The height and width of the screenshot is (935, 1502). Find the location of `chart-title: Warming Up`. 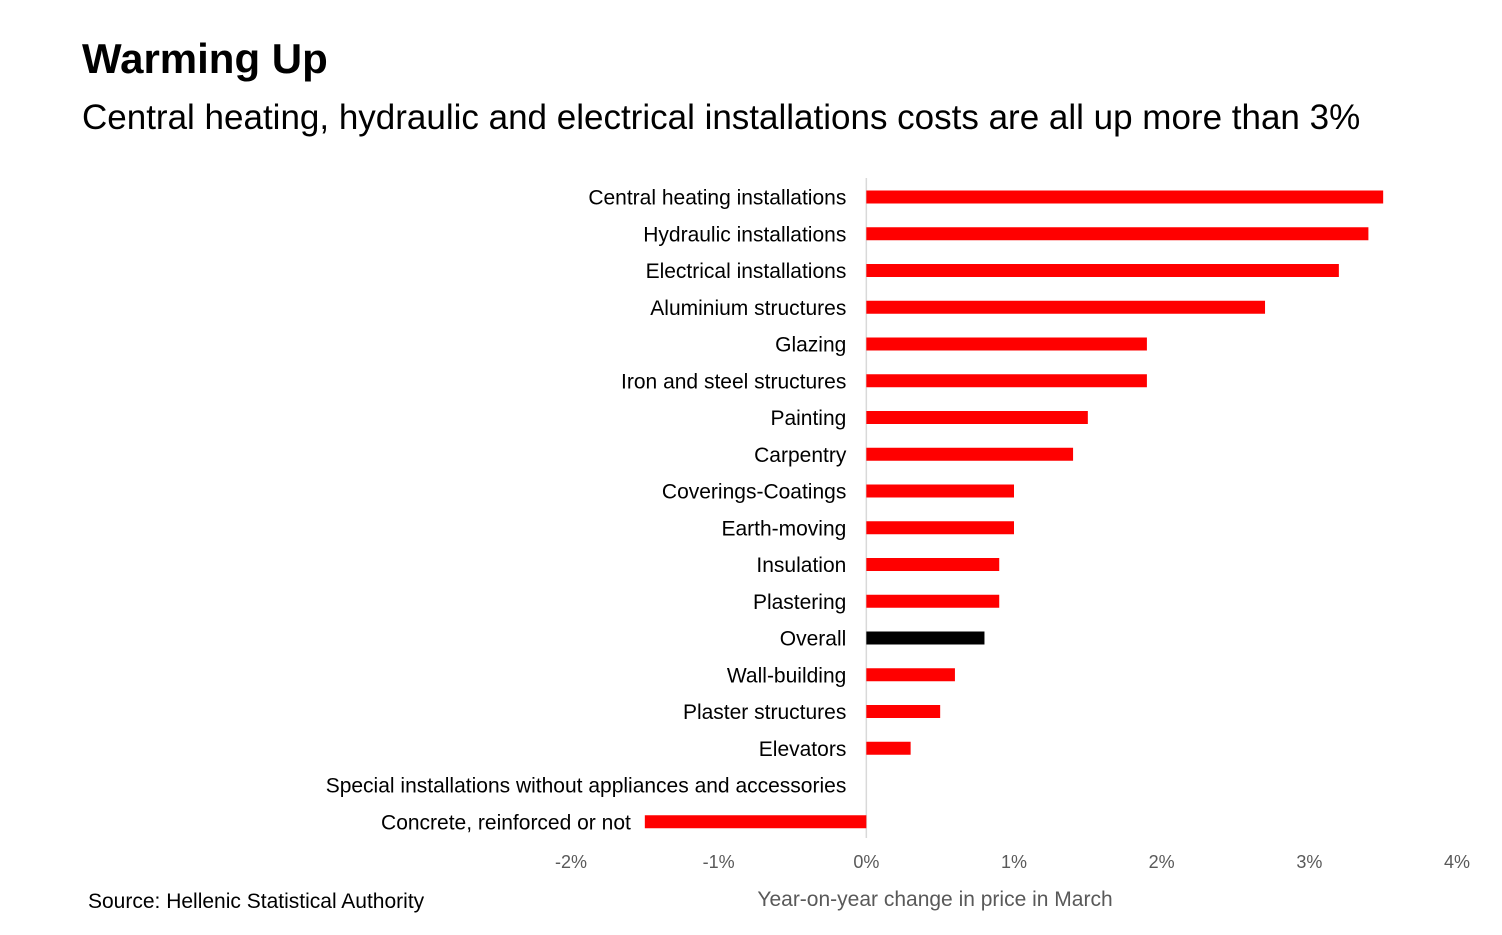

chart-title: Warming Up is located at coordinates (205, 58).